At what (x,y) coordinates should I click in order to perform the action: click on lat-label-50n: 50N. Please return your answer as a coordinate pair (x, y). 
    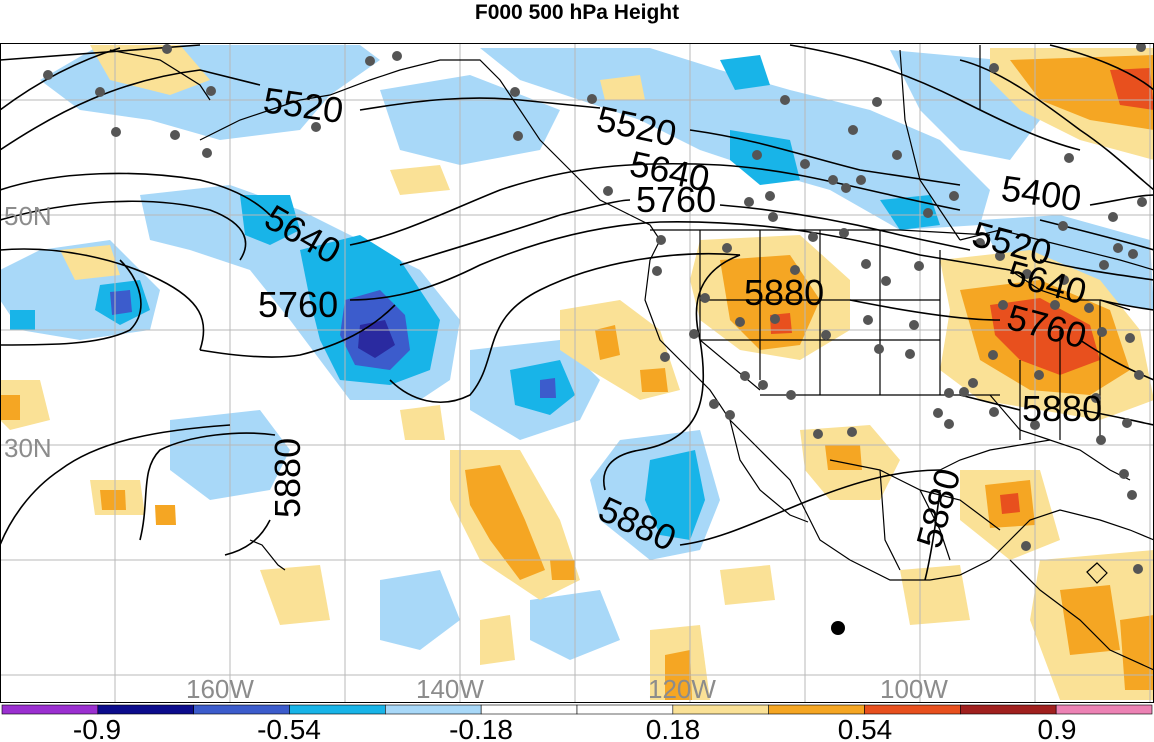
    Looking at the image, I should click on (28, 216).